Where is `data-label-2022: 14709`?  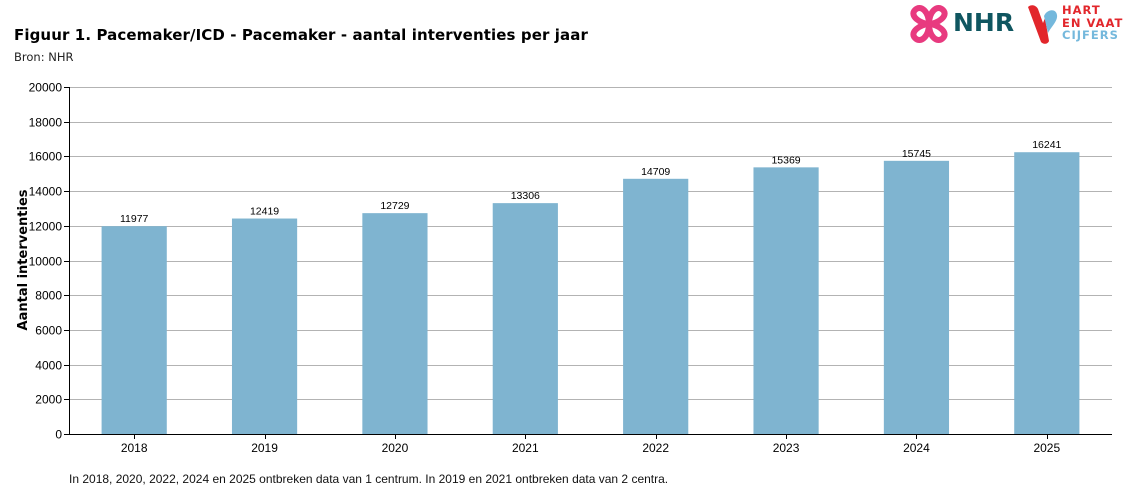
data-label-2022: 14709 is located at coordinates (655, 172).